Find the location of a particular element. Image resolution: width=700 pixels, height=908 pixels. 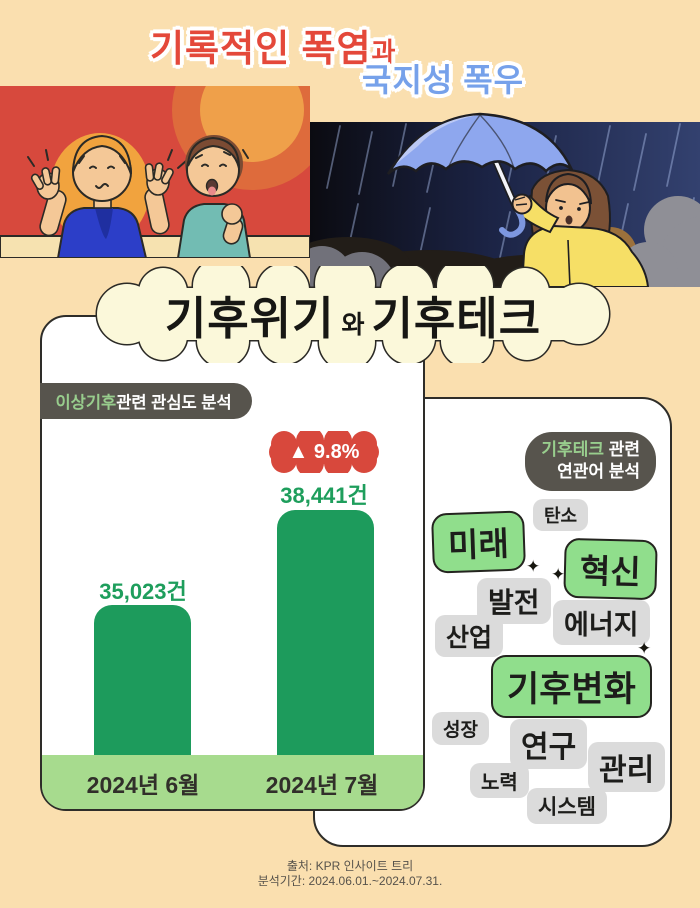

period-line: 분석기간: 2024.06.01.~2024.07.31. is located at coordinates (350, 881).